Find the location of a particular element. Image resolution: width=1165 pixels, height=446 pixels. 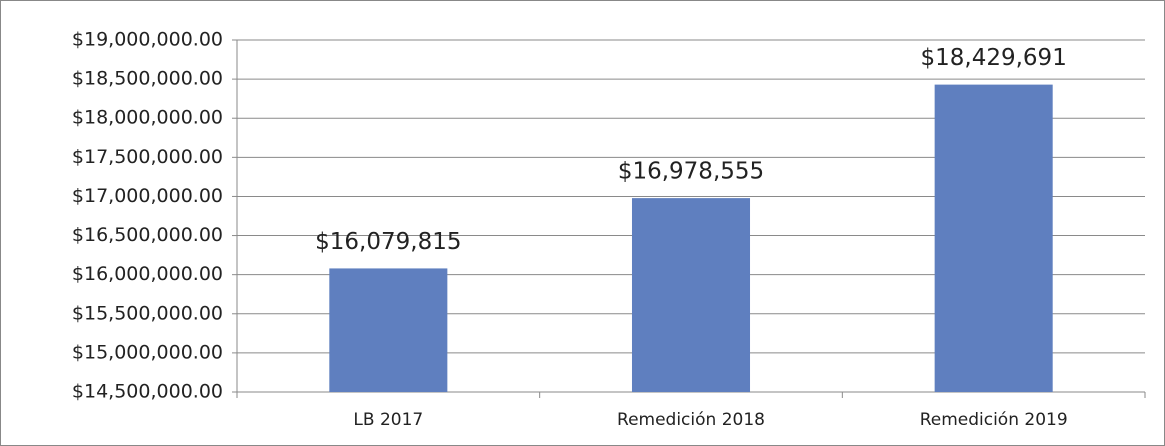

y-tick-label: $14,500,000.00 is located at coordinates (147, 392).